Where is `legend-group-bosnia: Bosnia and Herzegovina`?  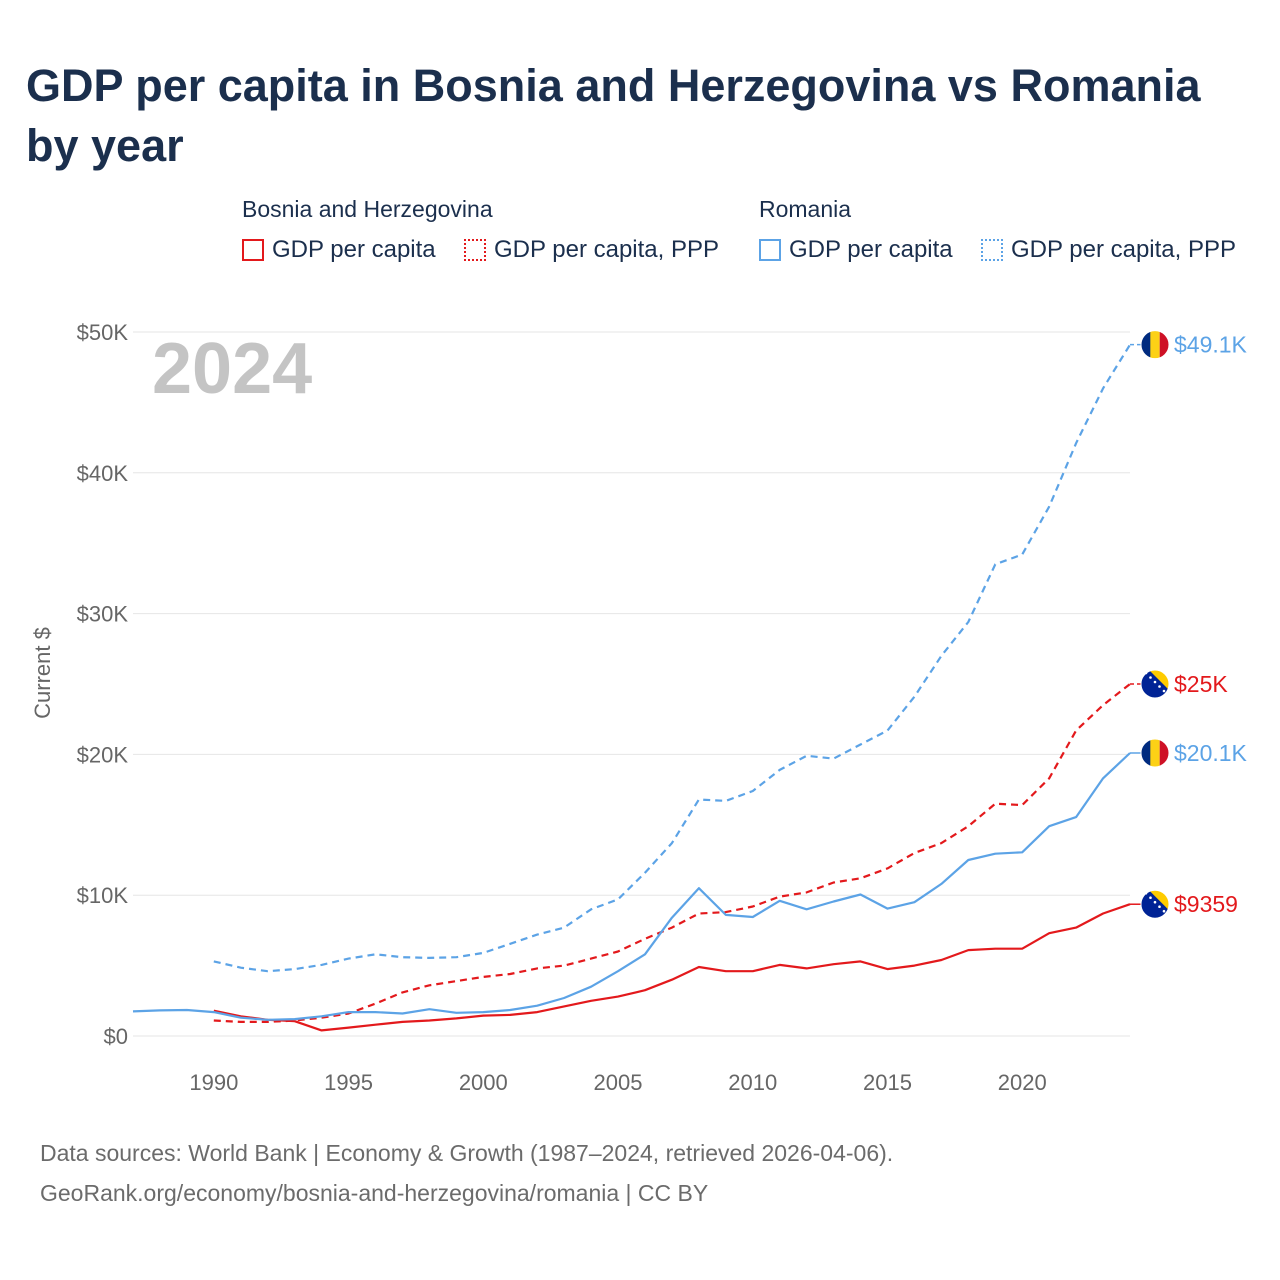 legend-group-bosnia: Bosnia and Herzegovina is located at coordinates (367, 209).